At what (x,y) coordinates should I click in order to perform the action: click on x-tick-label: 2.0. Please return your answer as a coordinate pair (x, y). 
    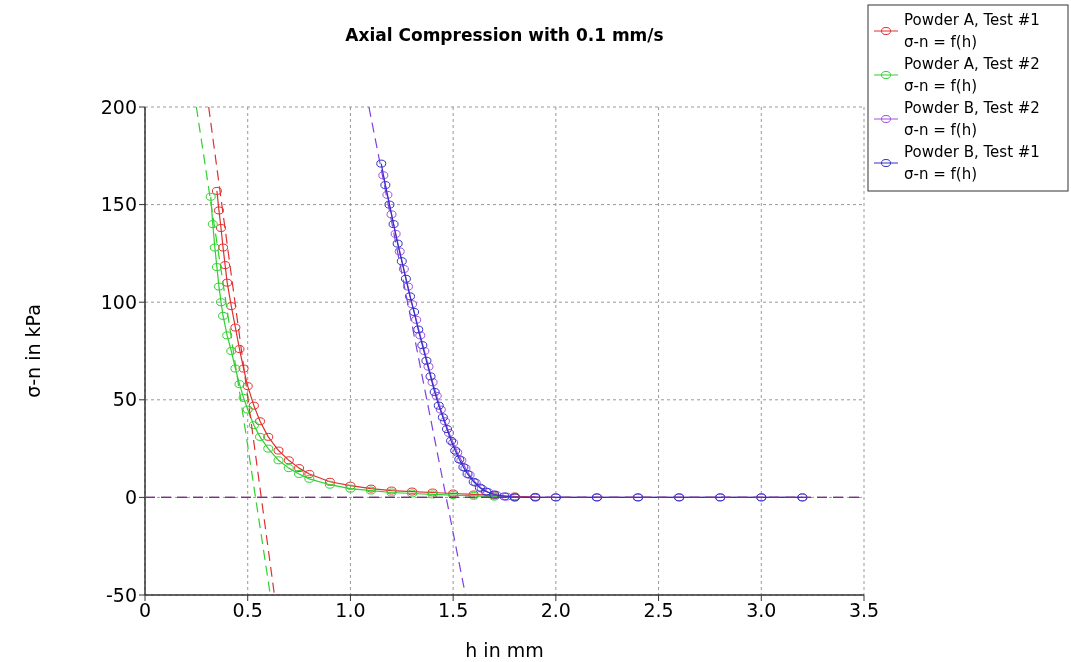
    Looking at the image, I should click on (555, 610).